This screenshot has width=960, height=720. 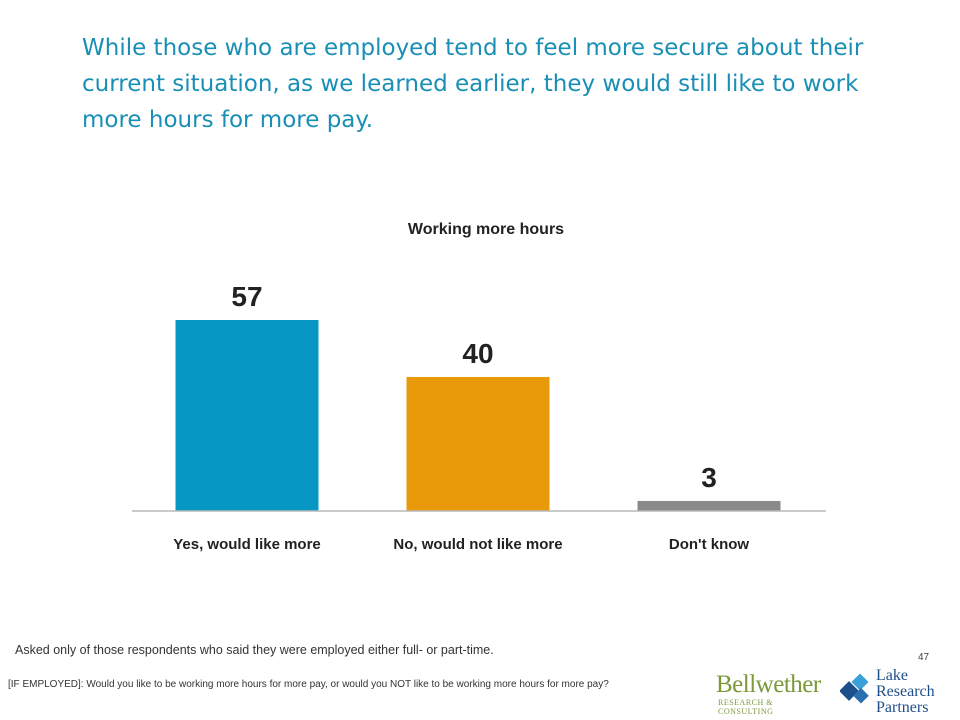 I want to click on lake-research-logo-line3: Partners, so click(x=902, y=707).